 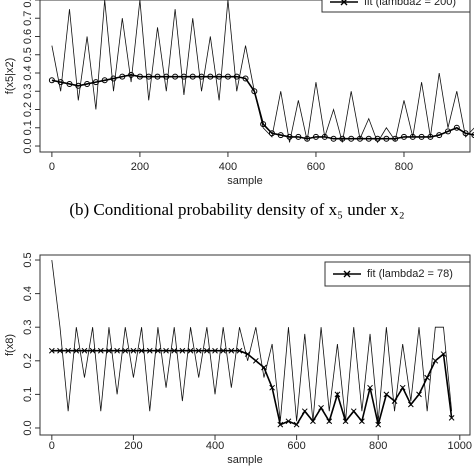 I want to click on legend-label: fit (lambda2 = 200), so click(x=410, y=4).